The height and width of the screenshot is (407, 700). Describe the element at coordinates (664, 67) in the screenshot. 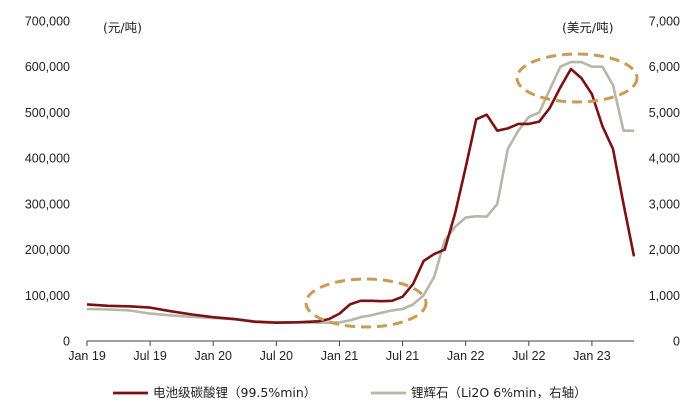

I see `y-right-tick-label: 6,000` at that location.